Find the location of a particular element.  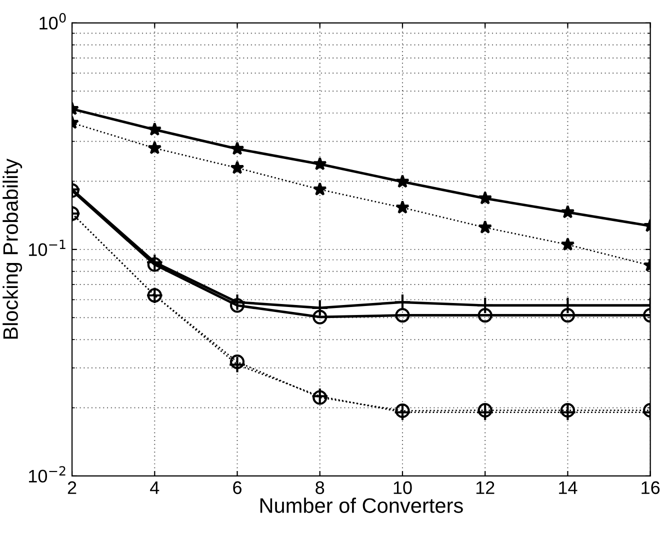

y-tick-label: 10$^{0}$ is located at coordinates (53, 21).